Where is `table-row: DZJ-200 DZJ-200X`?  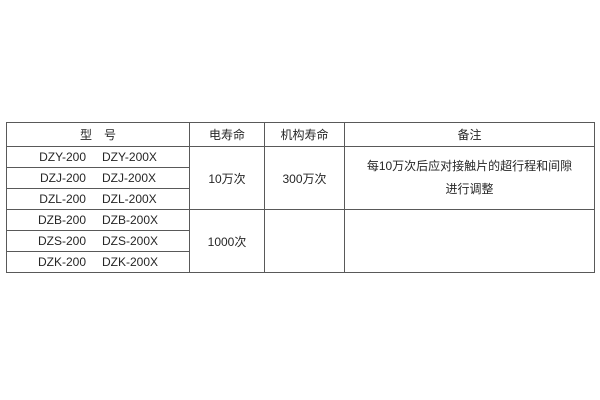 table-row: DZJ-200 DZJ-200X is located at coordinates (300, 178).